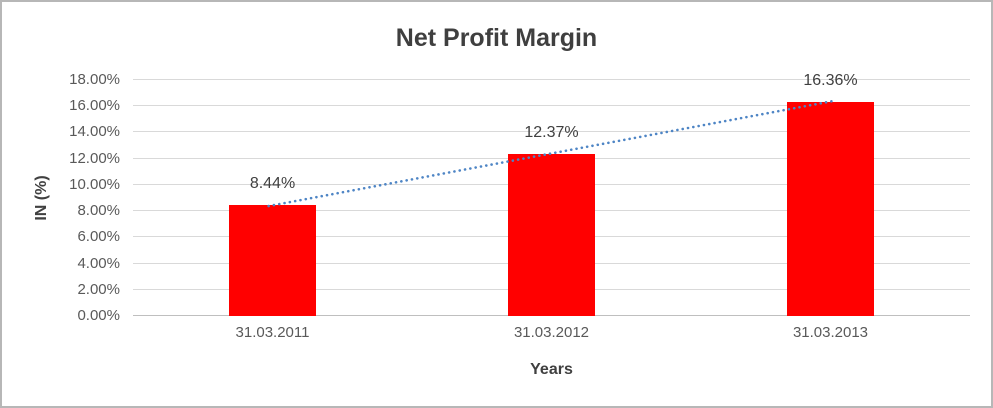 Image resolution: width=993 pixels, height=408 pixels. I want to click on y-tick-label: 18.00%, so click(94, 79).